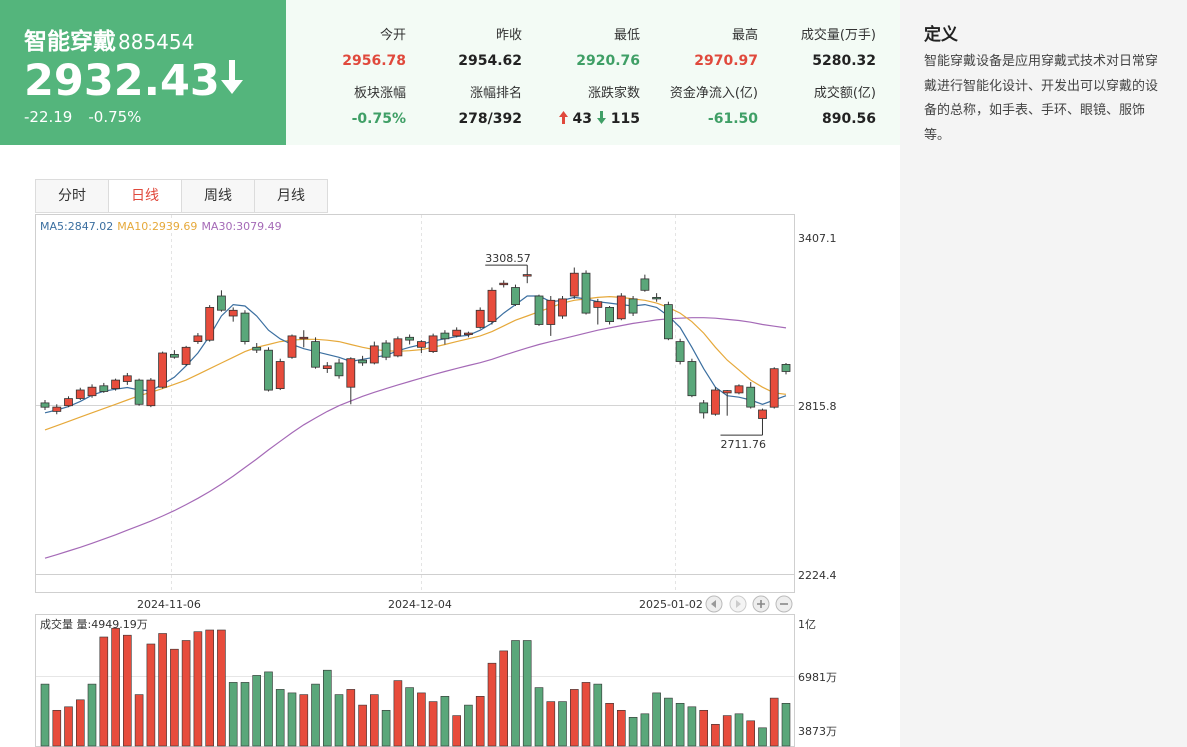 This screenshot has height=747, width=1187. I want to click on ma-legend: MA5:2847.02 MA10:2939.69 MA30:3079.49, so click(163, 226).